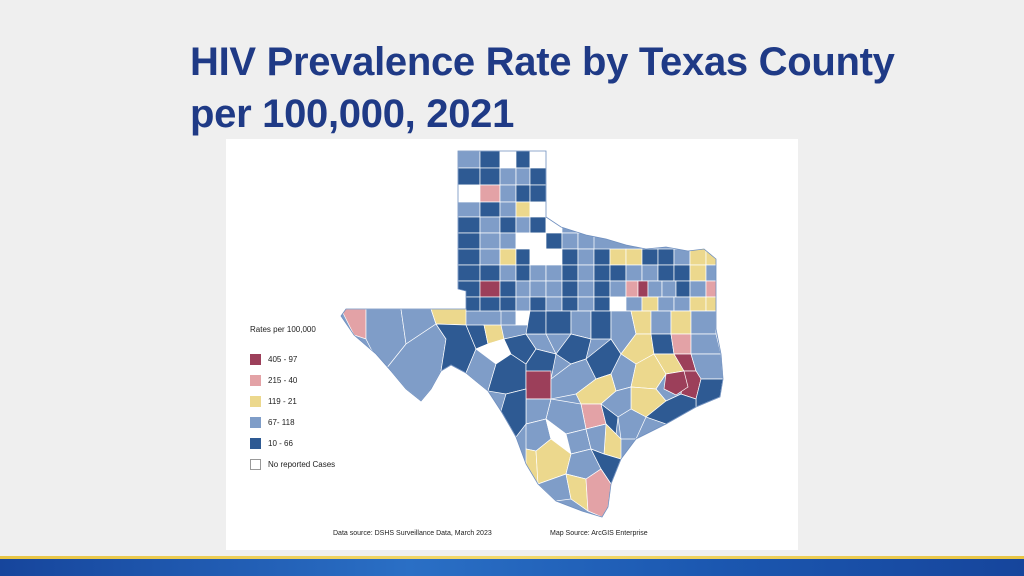 This screenshot has height=576, width=1024. What do you see at coordinates (352, 114) in the screenshot?
I see `title-line-2: per 100,000, 2021` at bounding box center [352, 114].